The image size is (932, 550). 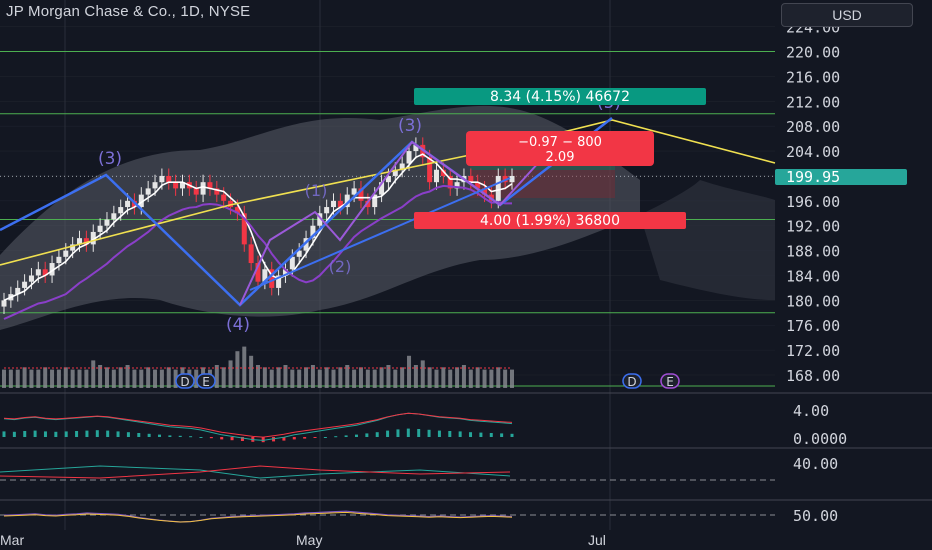 I want to click on measure-label-lower-bg, so click(x=550, y=220).